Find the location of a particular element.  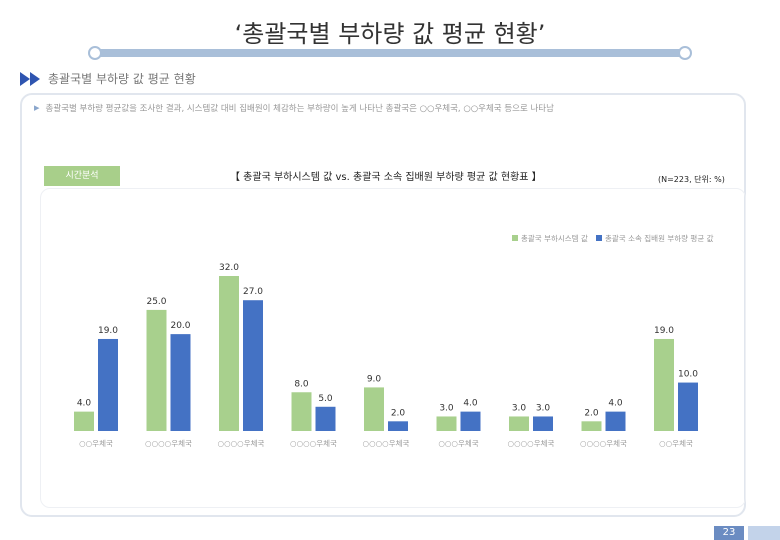

legend-label: 총괄국 소속 집배원 부하량 평균 값 is located at coordinates (659, 238).